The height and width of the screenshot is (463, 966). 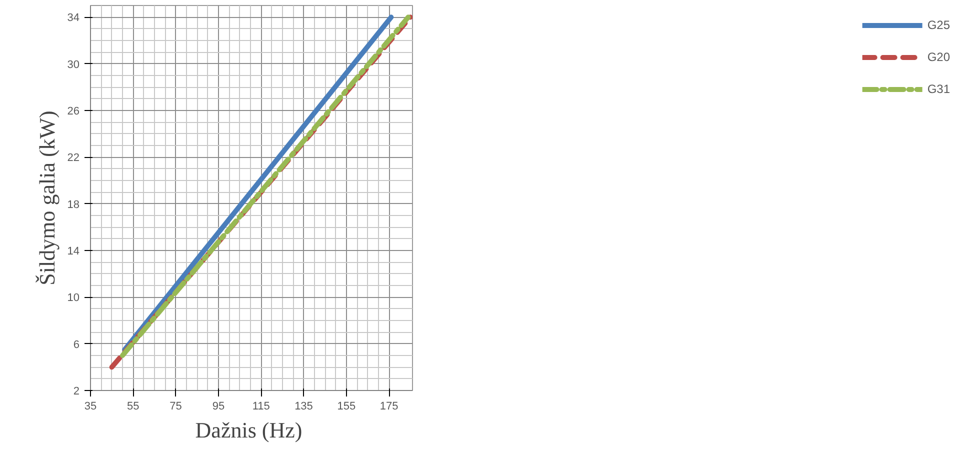 I want to click on y-tick-label: 14, so click(x=73, y=252).